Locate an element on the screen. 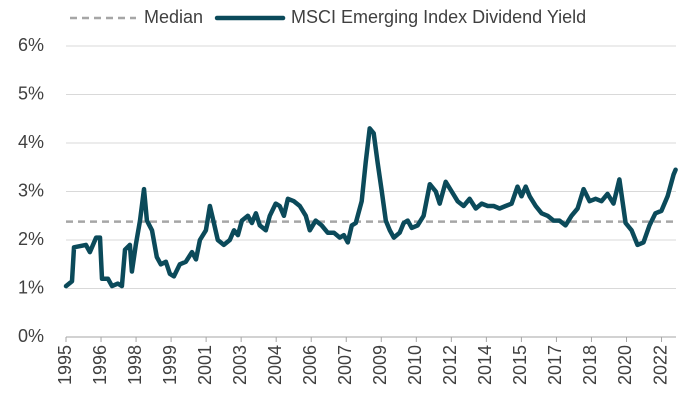 This screenshot has height=402, width=679. x-tick-label: 2017 is located at coordinates (555, 365).